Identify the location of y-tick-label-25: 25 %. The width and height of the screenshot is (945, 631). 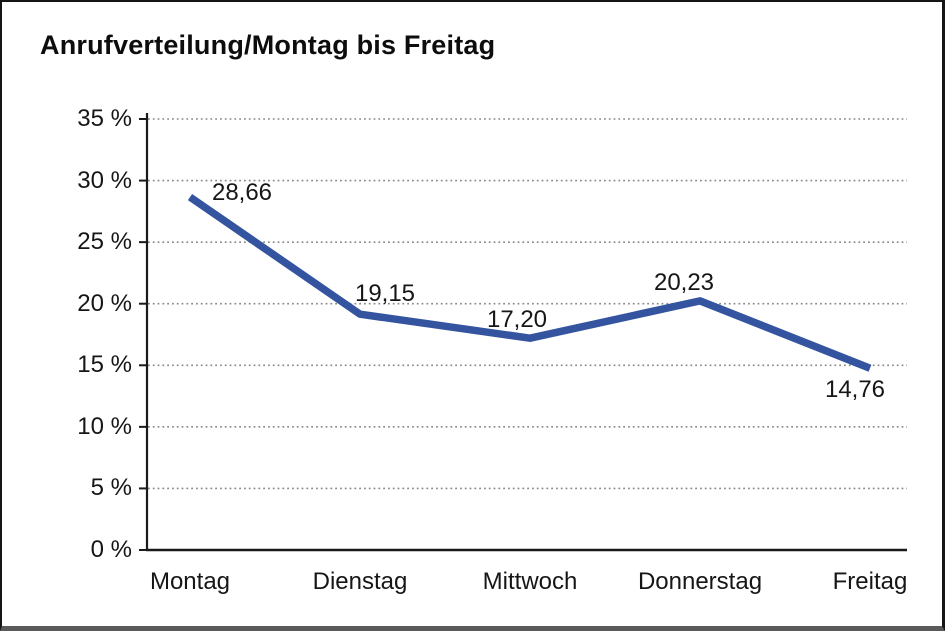
(104, 242).